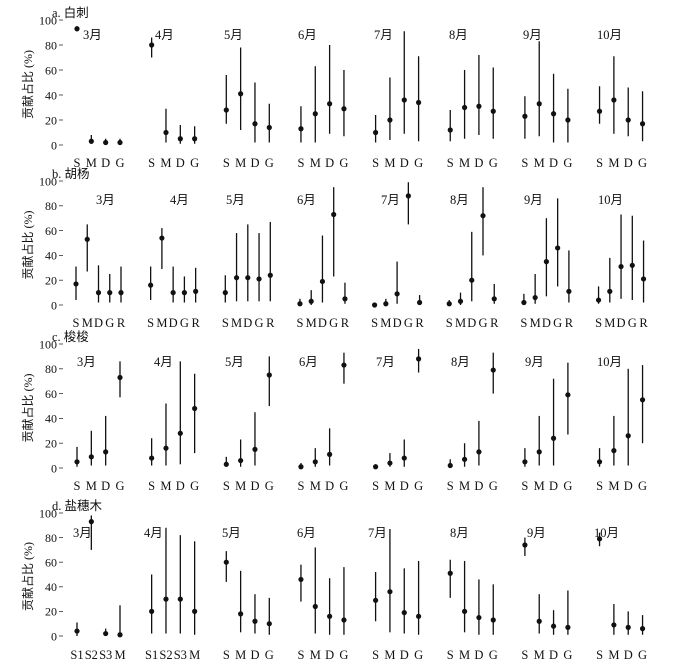 Image resolution: width=700 pixels, height=670 pixels. What do you see at coordinates (48, 20) in the screenshot?
I see `y-tick-label: 100` at bounding box center [48, 20].